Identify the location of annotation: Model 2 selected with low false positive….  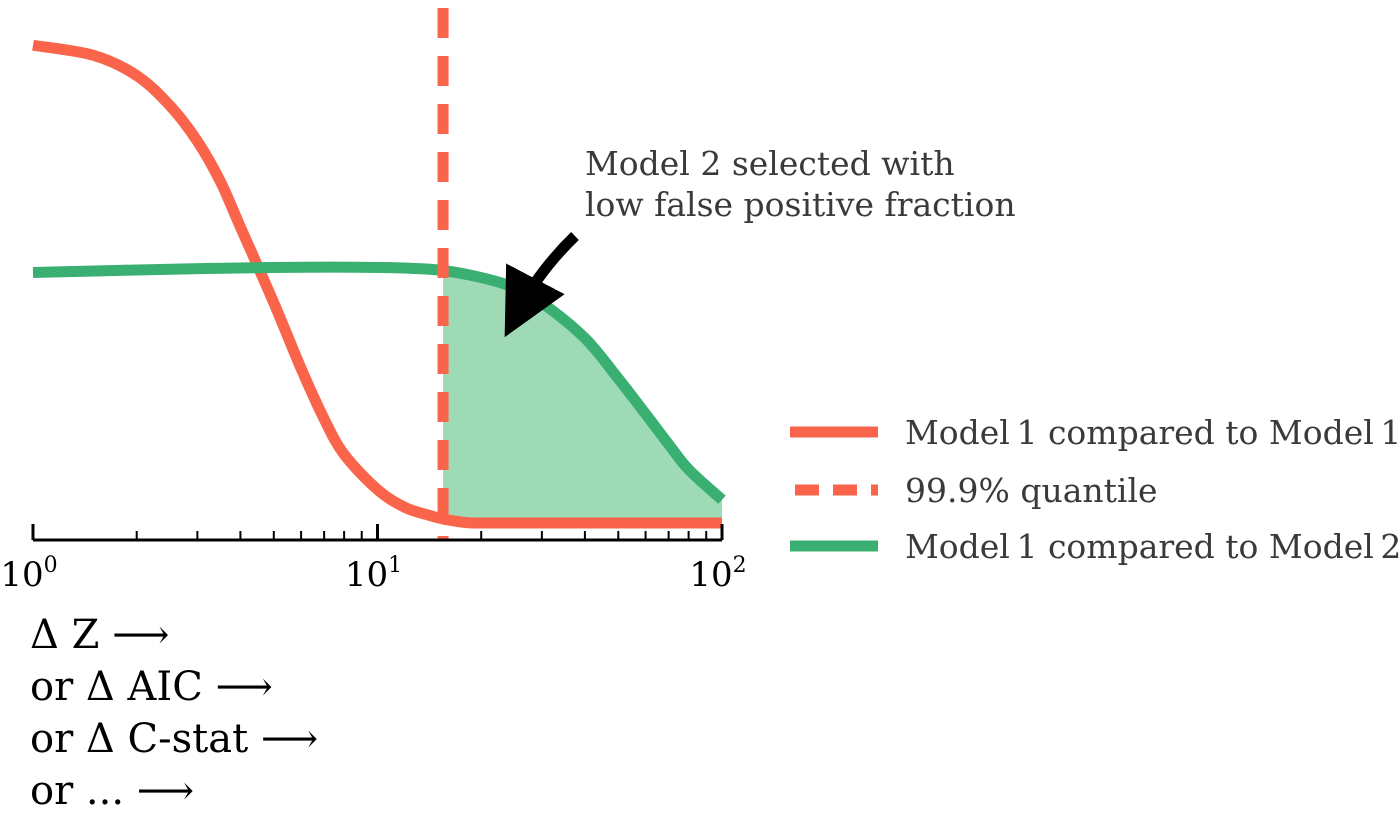
(760, 241).